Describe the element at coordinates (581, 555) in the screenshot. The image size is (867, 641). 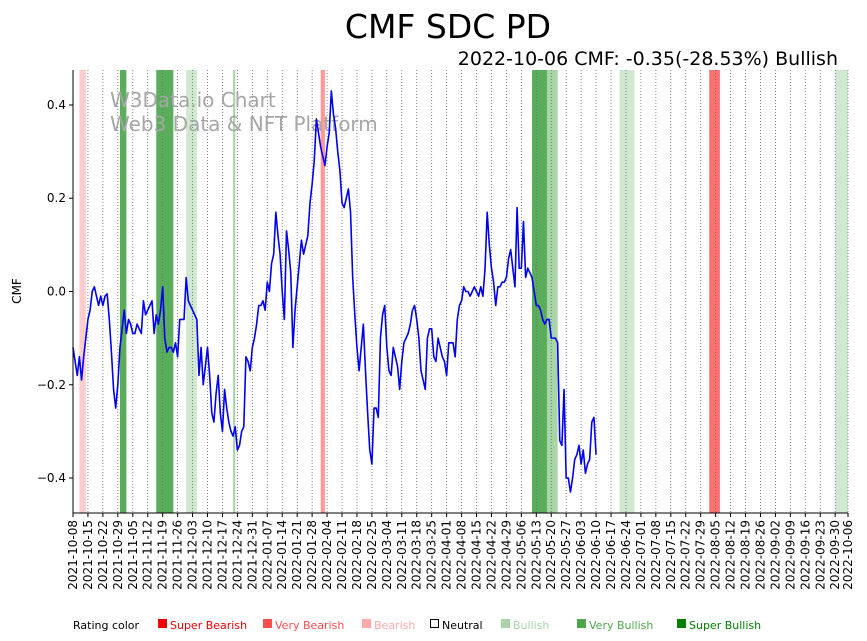
I see `x-tick-label-34: 2022-06-03` at that location.